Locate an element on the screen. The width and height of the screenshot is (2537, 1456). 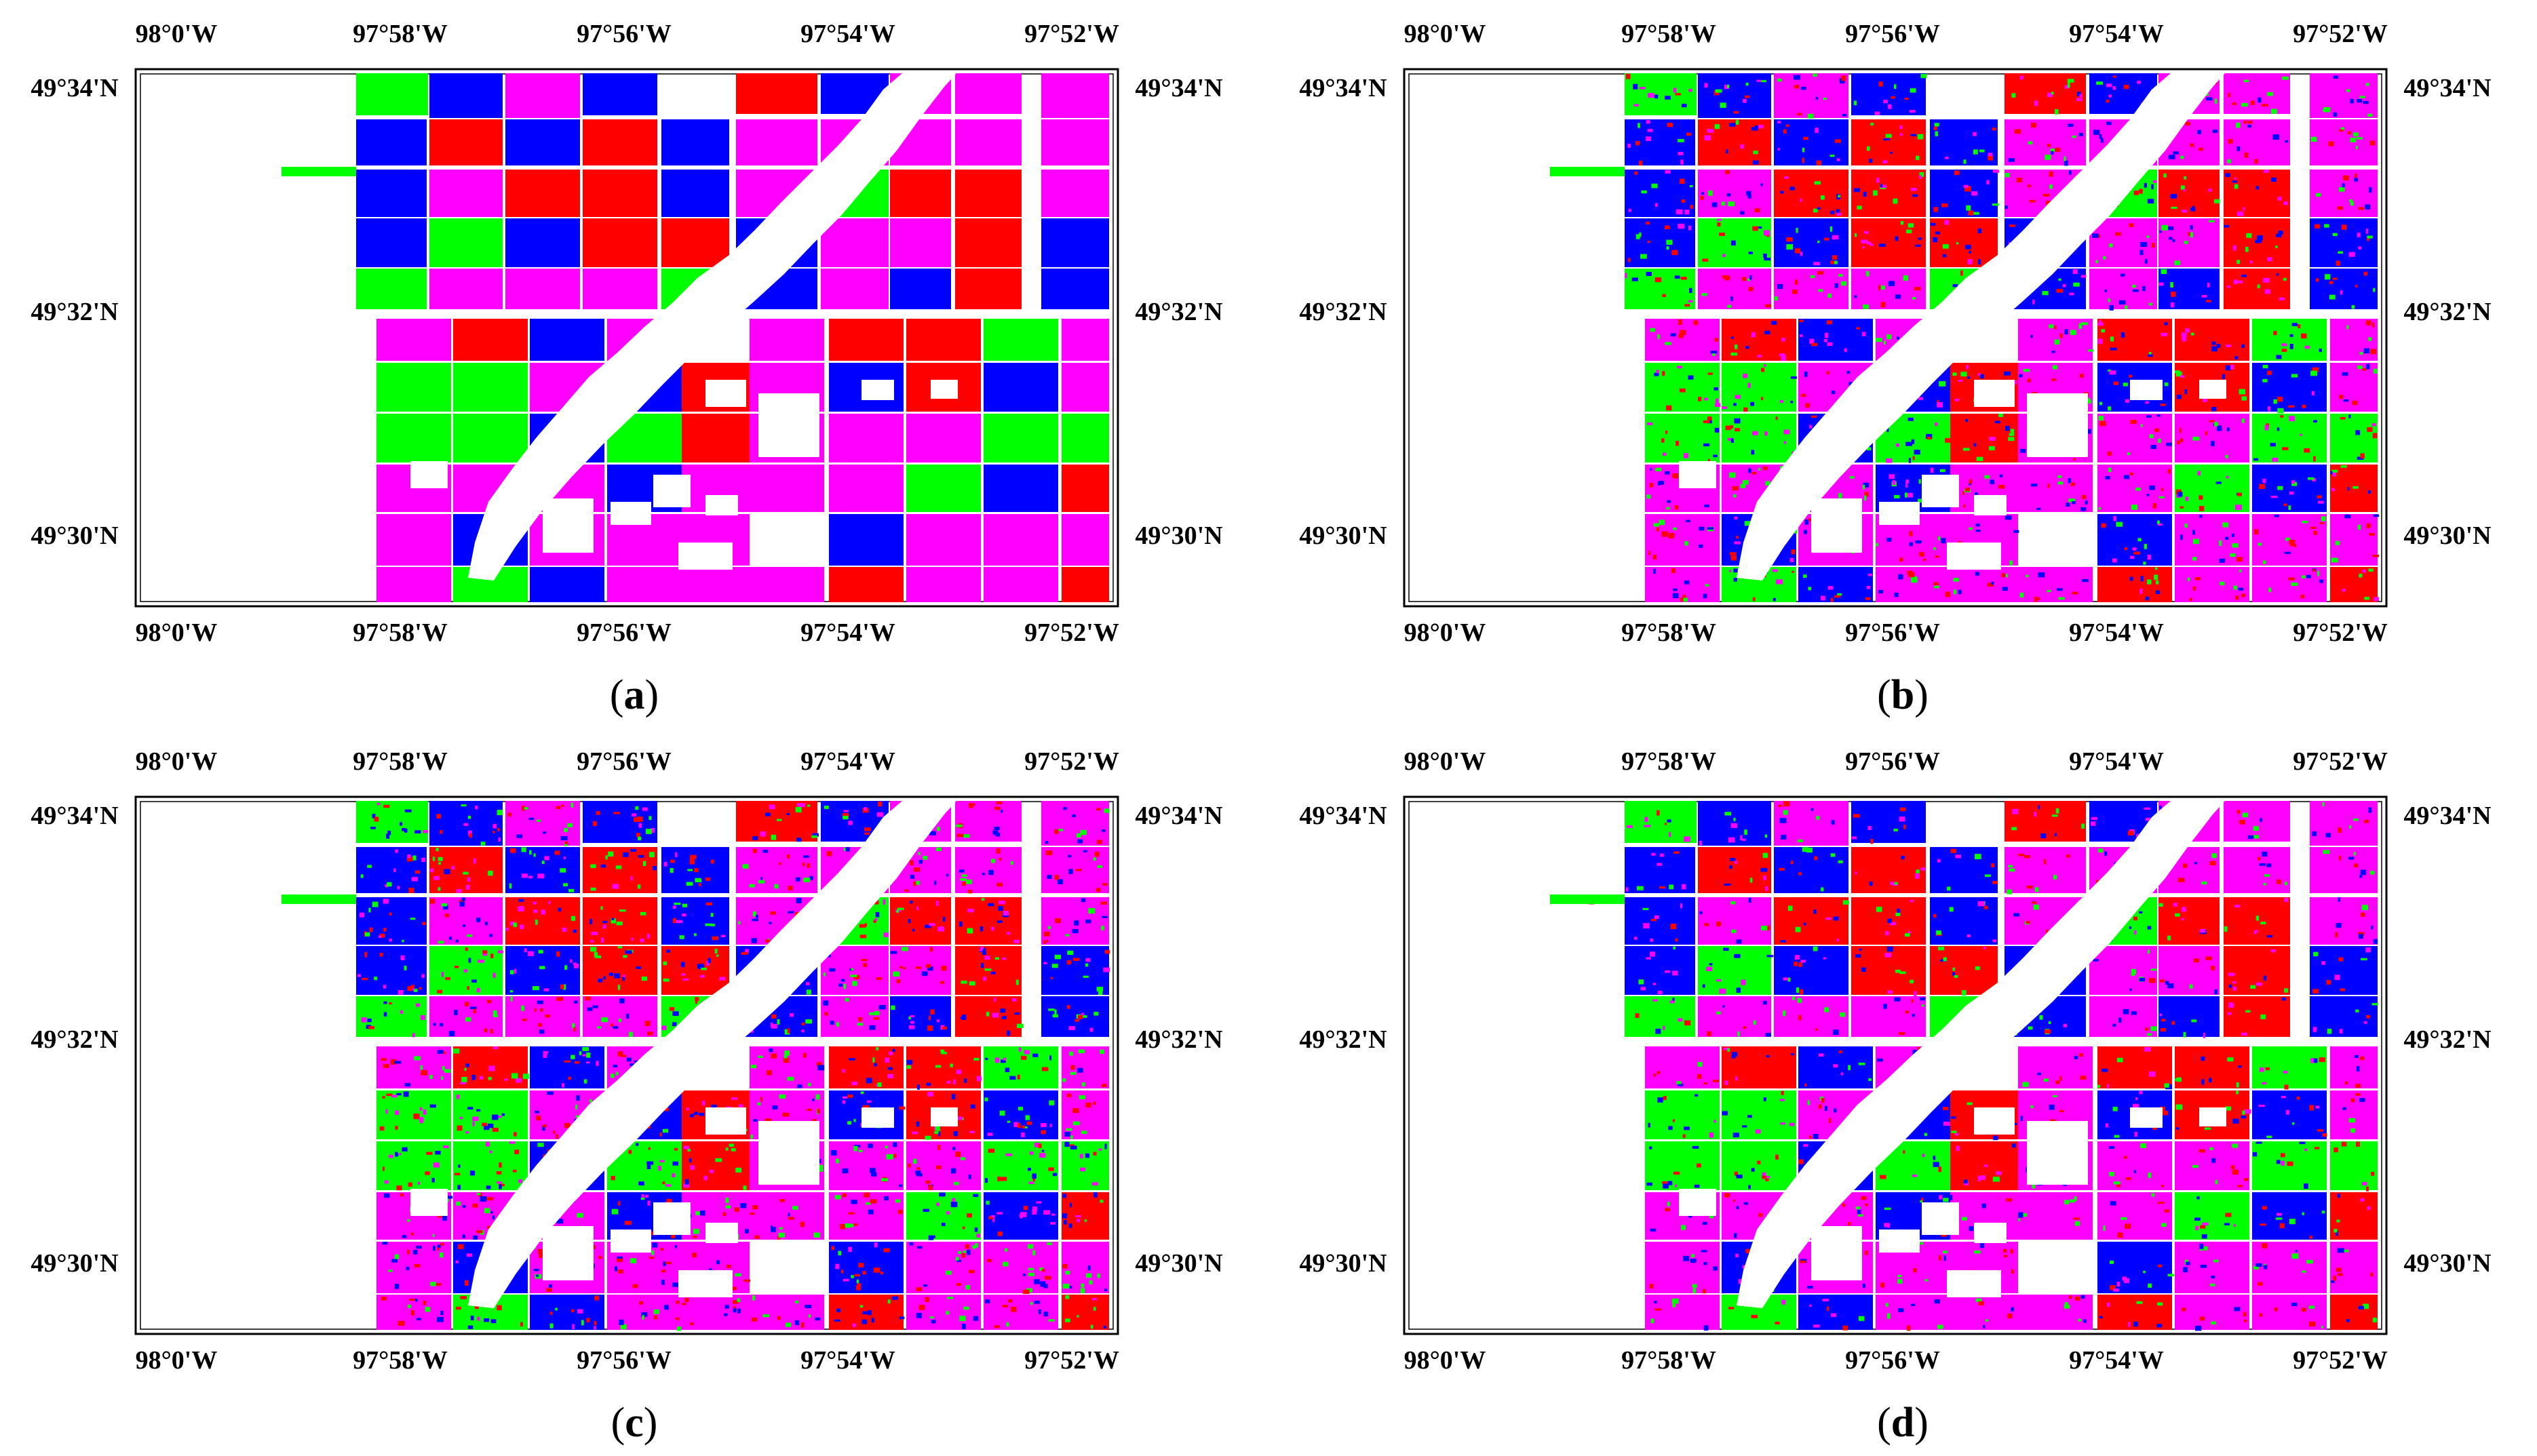
longitude-label-bottom: 98°0'W is located at coordinates (1445, 1360).